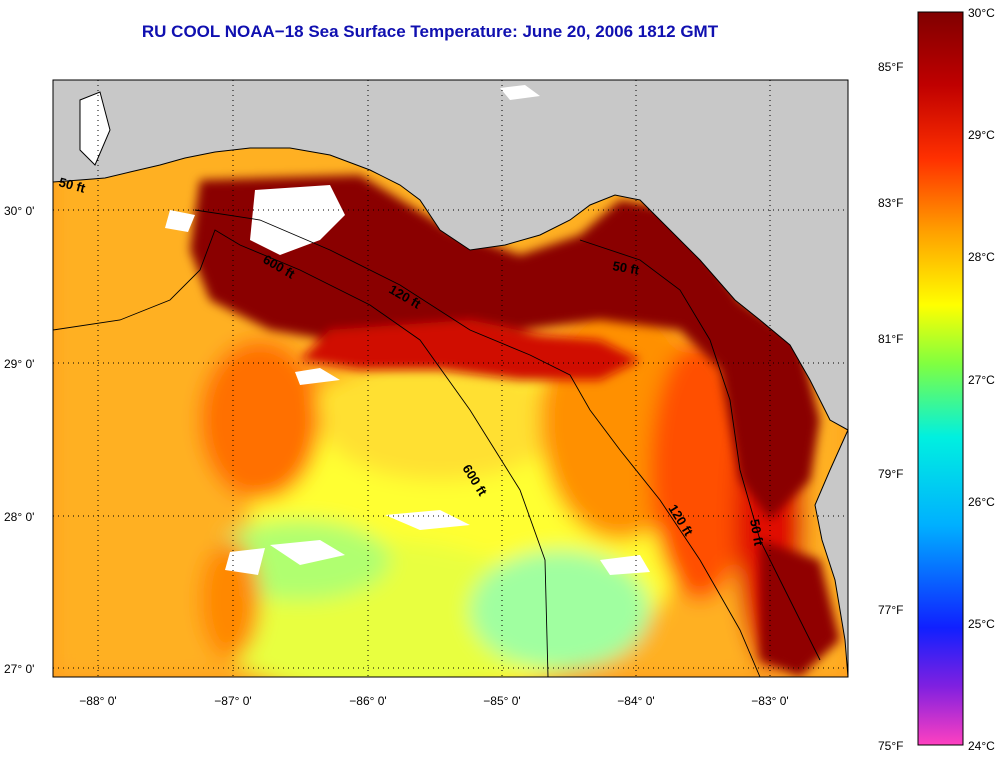 The width and height of the screenshot is (1008, 761). What do you see at coordinates (981, 746) in the screenshot?
I see `colorbar-celsius-label: 24°C` at bounding box center [981, 746].